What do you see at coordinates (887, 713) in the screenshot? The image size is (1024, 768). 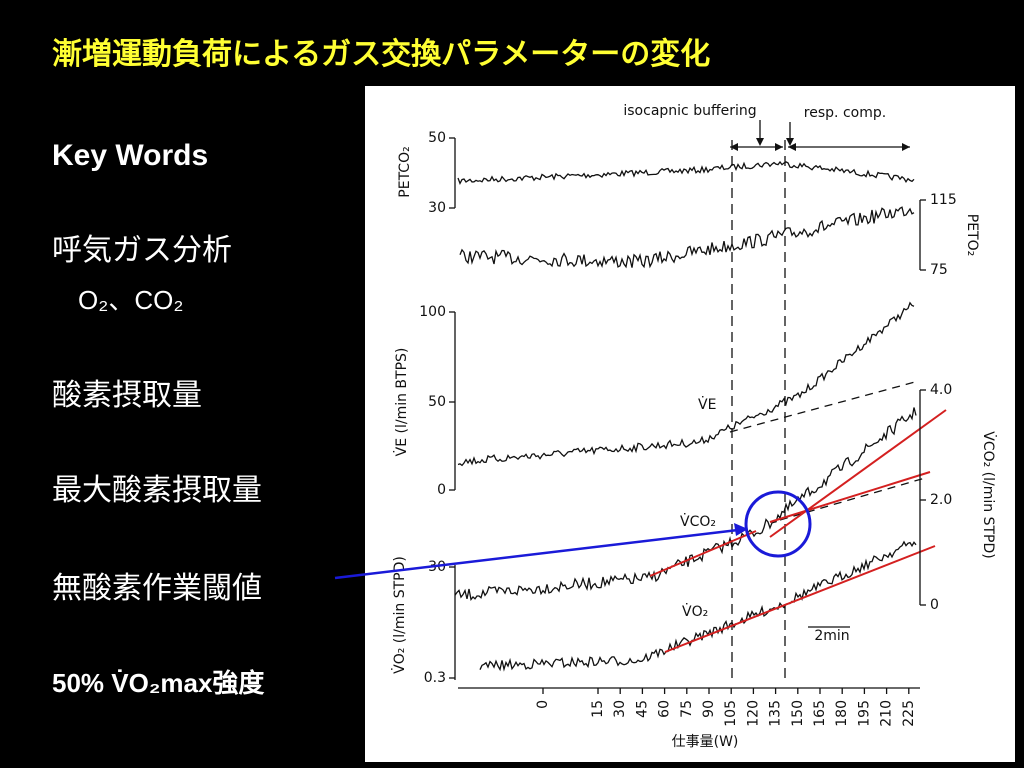 I see `x-tick-label: 210` at bounding box center [887, 713].